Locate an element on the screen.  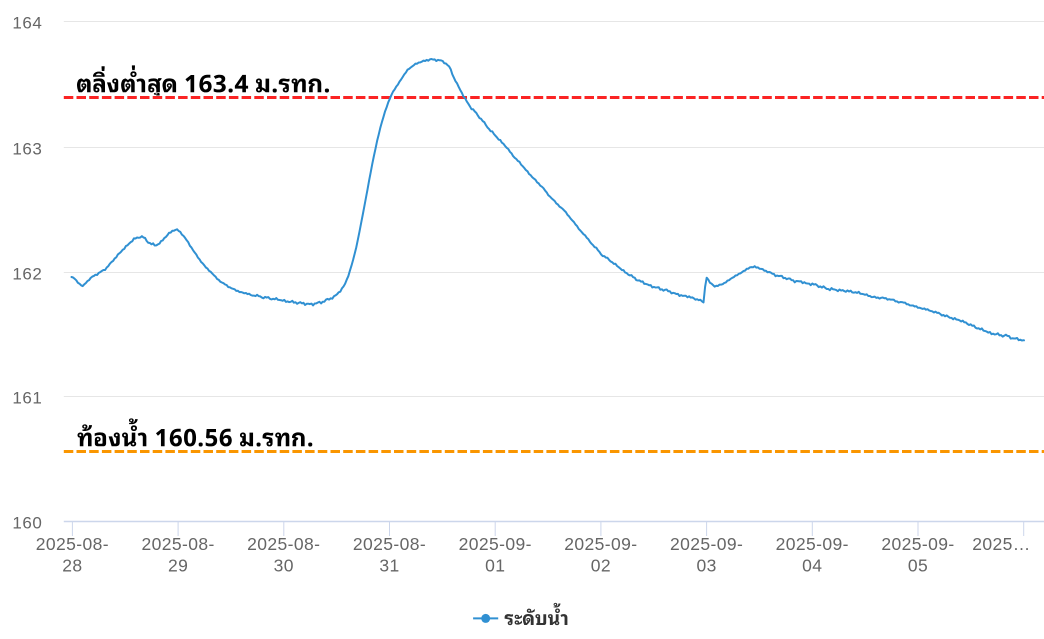
svg-text: 02 is located at coordinates (601, 566).